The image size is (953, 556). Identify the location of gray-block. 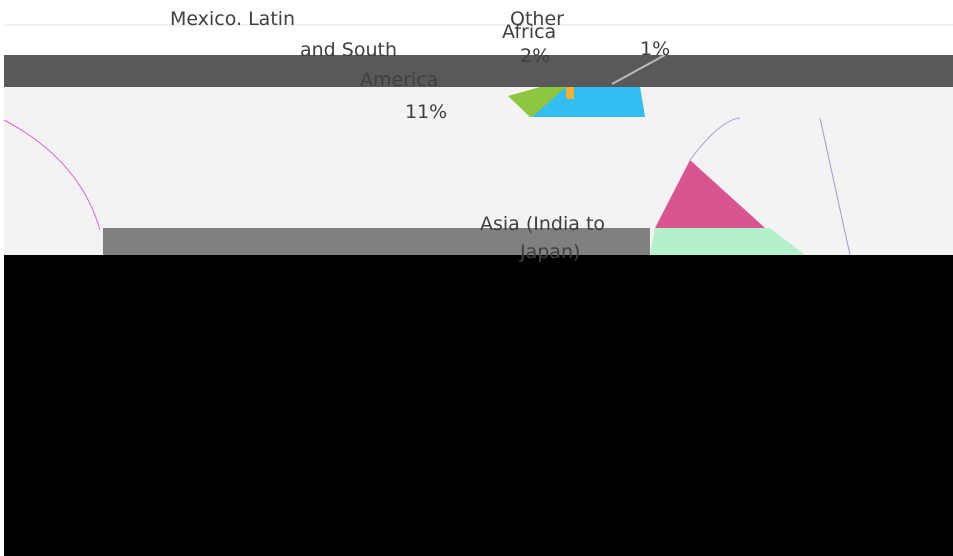
(376, 241).